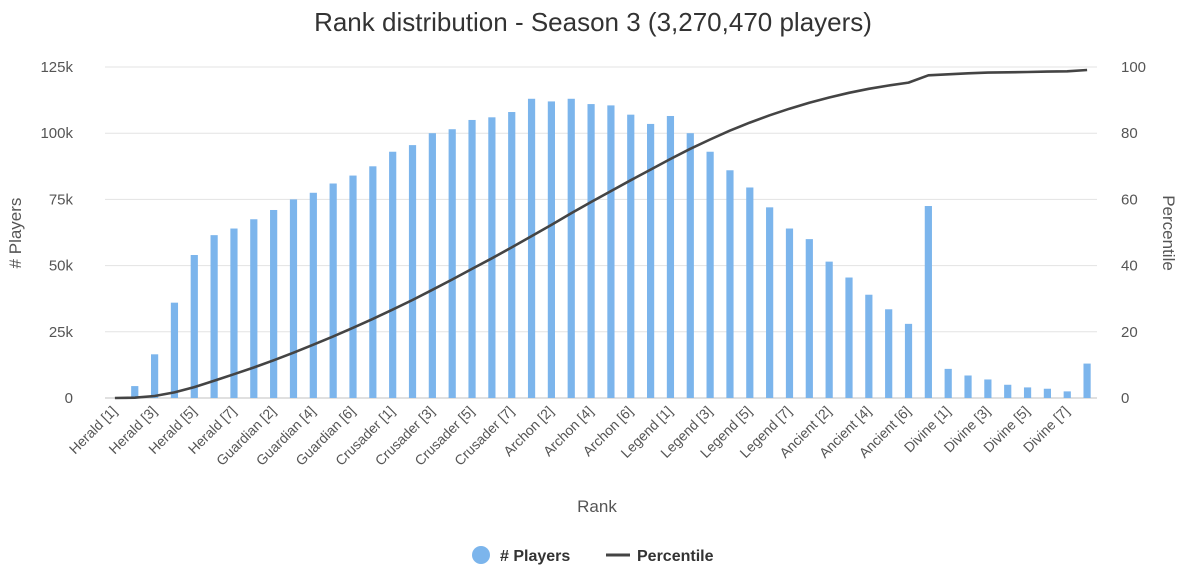  What do you see at coordinates (481, 555) in the screenshot?
I see `legend-players-marker` at bounding box center [481, 555].